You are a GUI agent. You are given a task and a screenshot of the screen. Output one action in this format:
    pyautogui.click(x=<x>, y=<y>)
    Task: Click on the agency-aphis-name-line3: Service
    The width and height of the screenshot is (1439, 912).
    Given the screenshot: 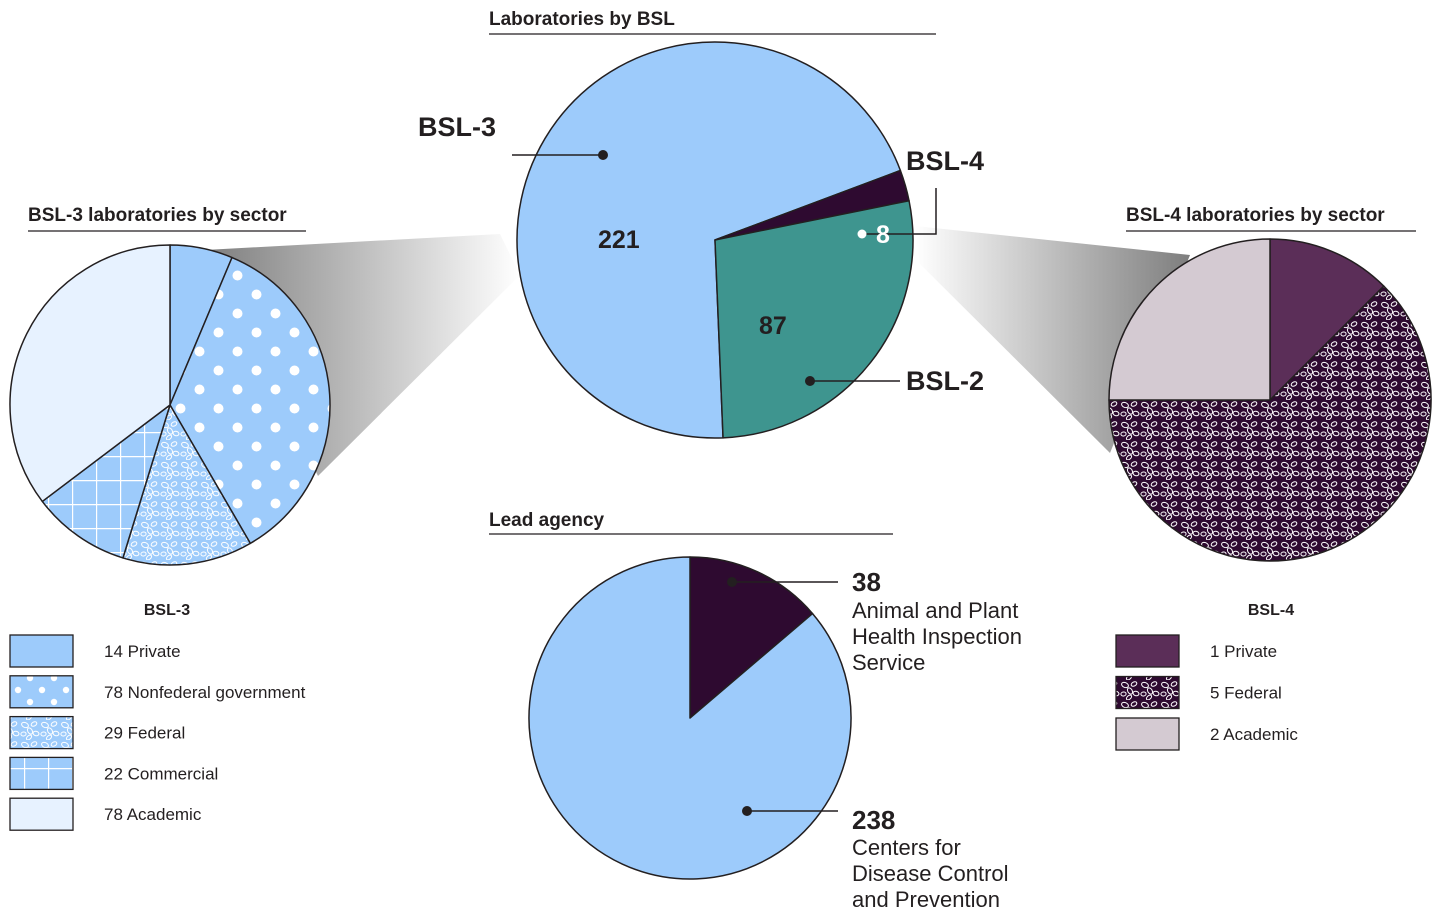 What is the action you would take?
    pyautogui.click(x=888, y=662)
    